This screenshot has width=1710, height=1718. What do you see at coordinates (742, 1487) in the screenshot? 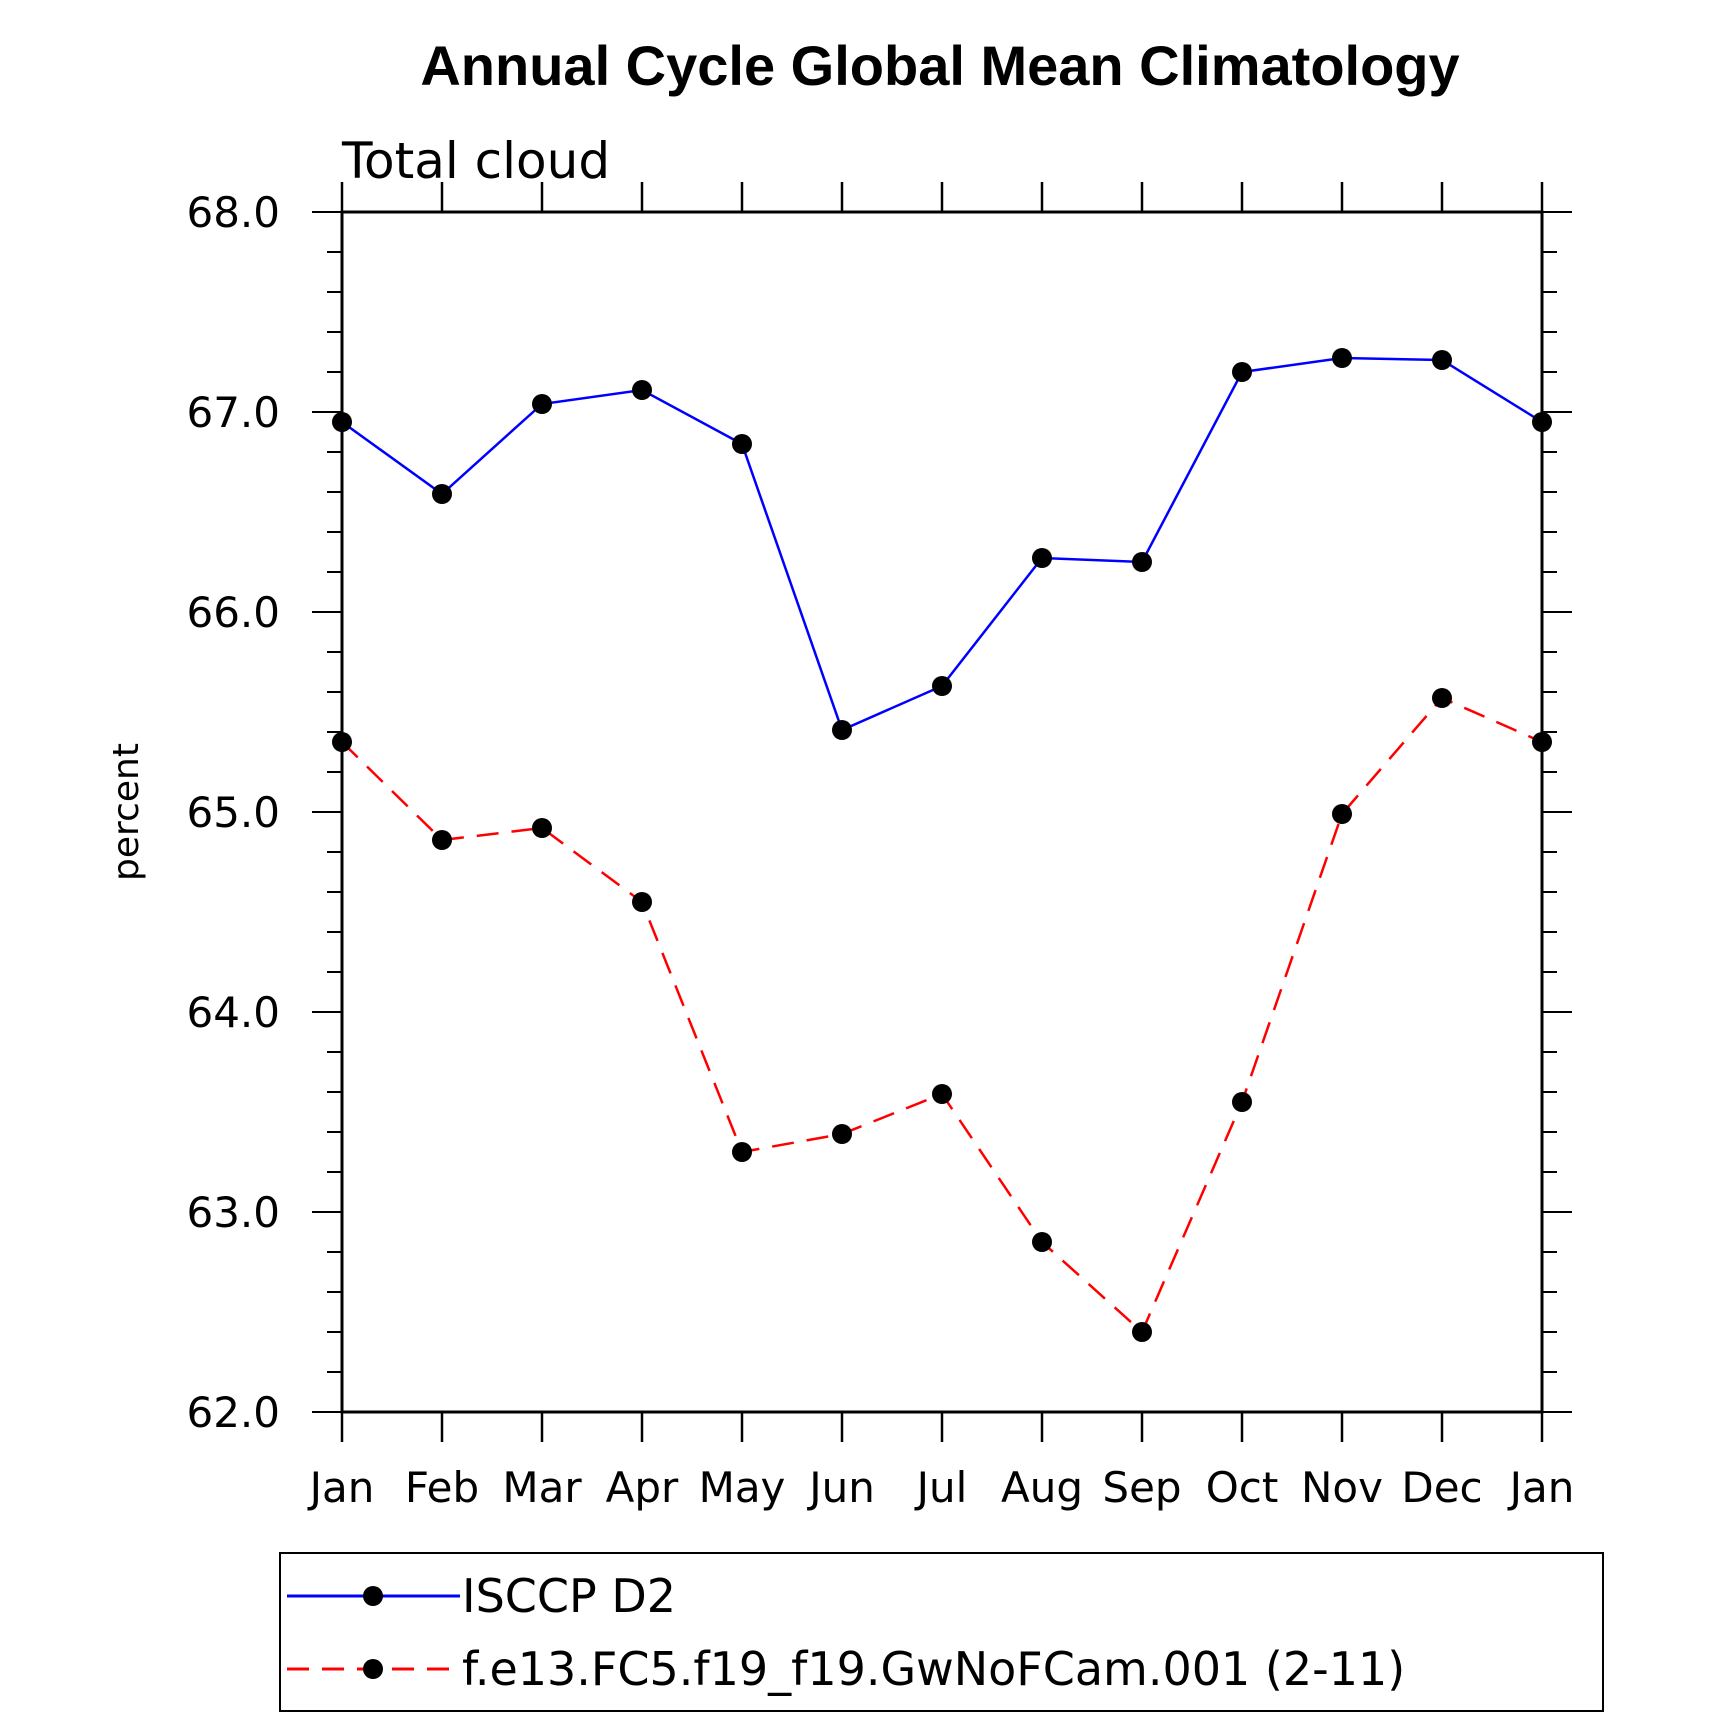
I see `x-tick-label: May` at bounding box center [742, 1487].